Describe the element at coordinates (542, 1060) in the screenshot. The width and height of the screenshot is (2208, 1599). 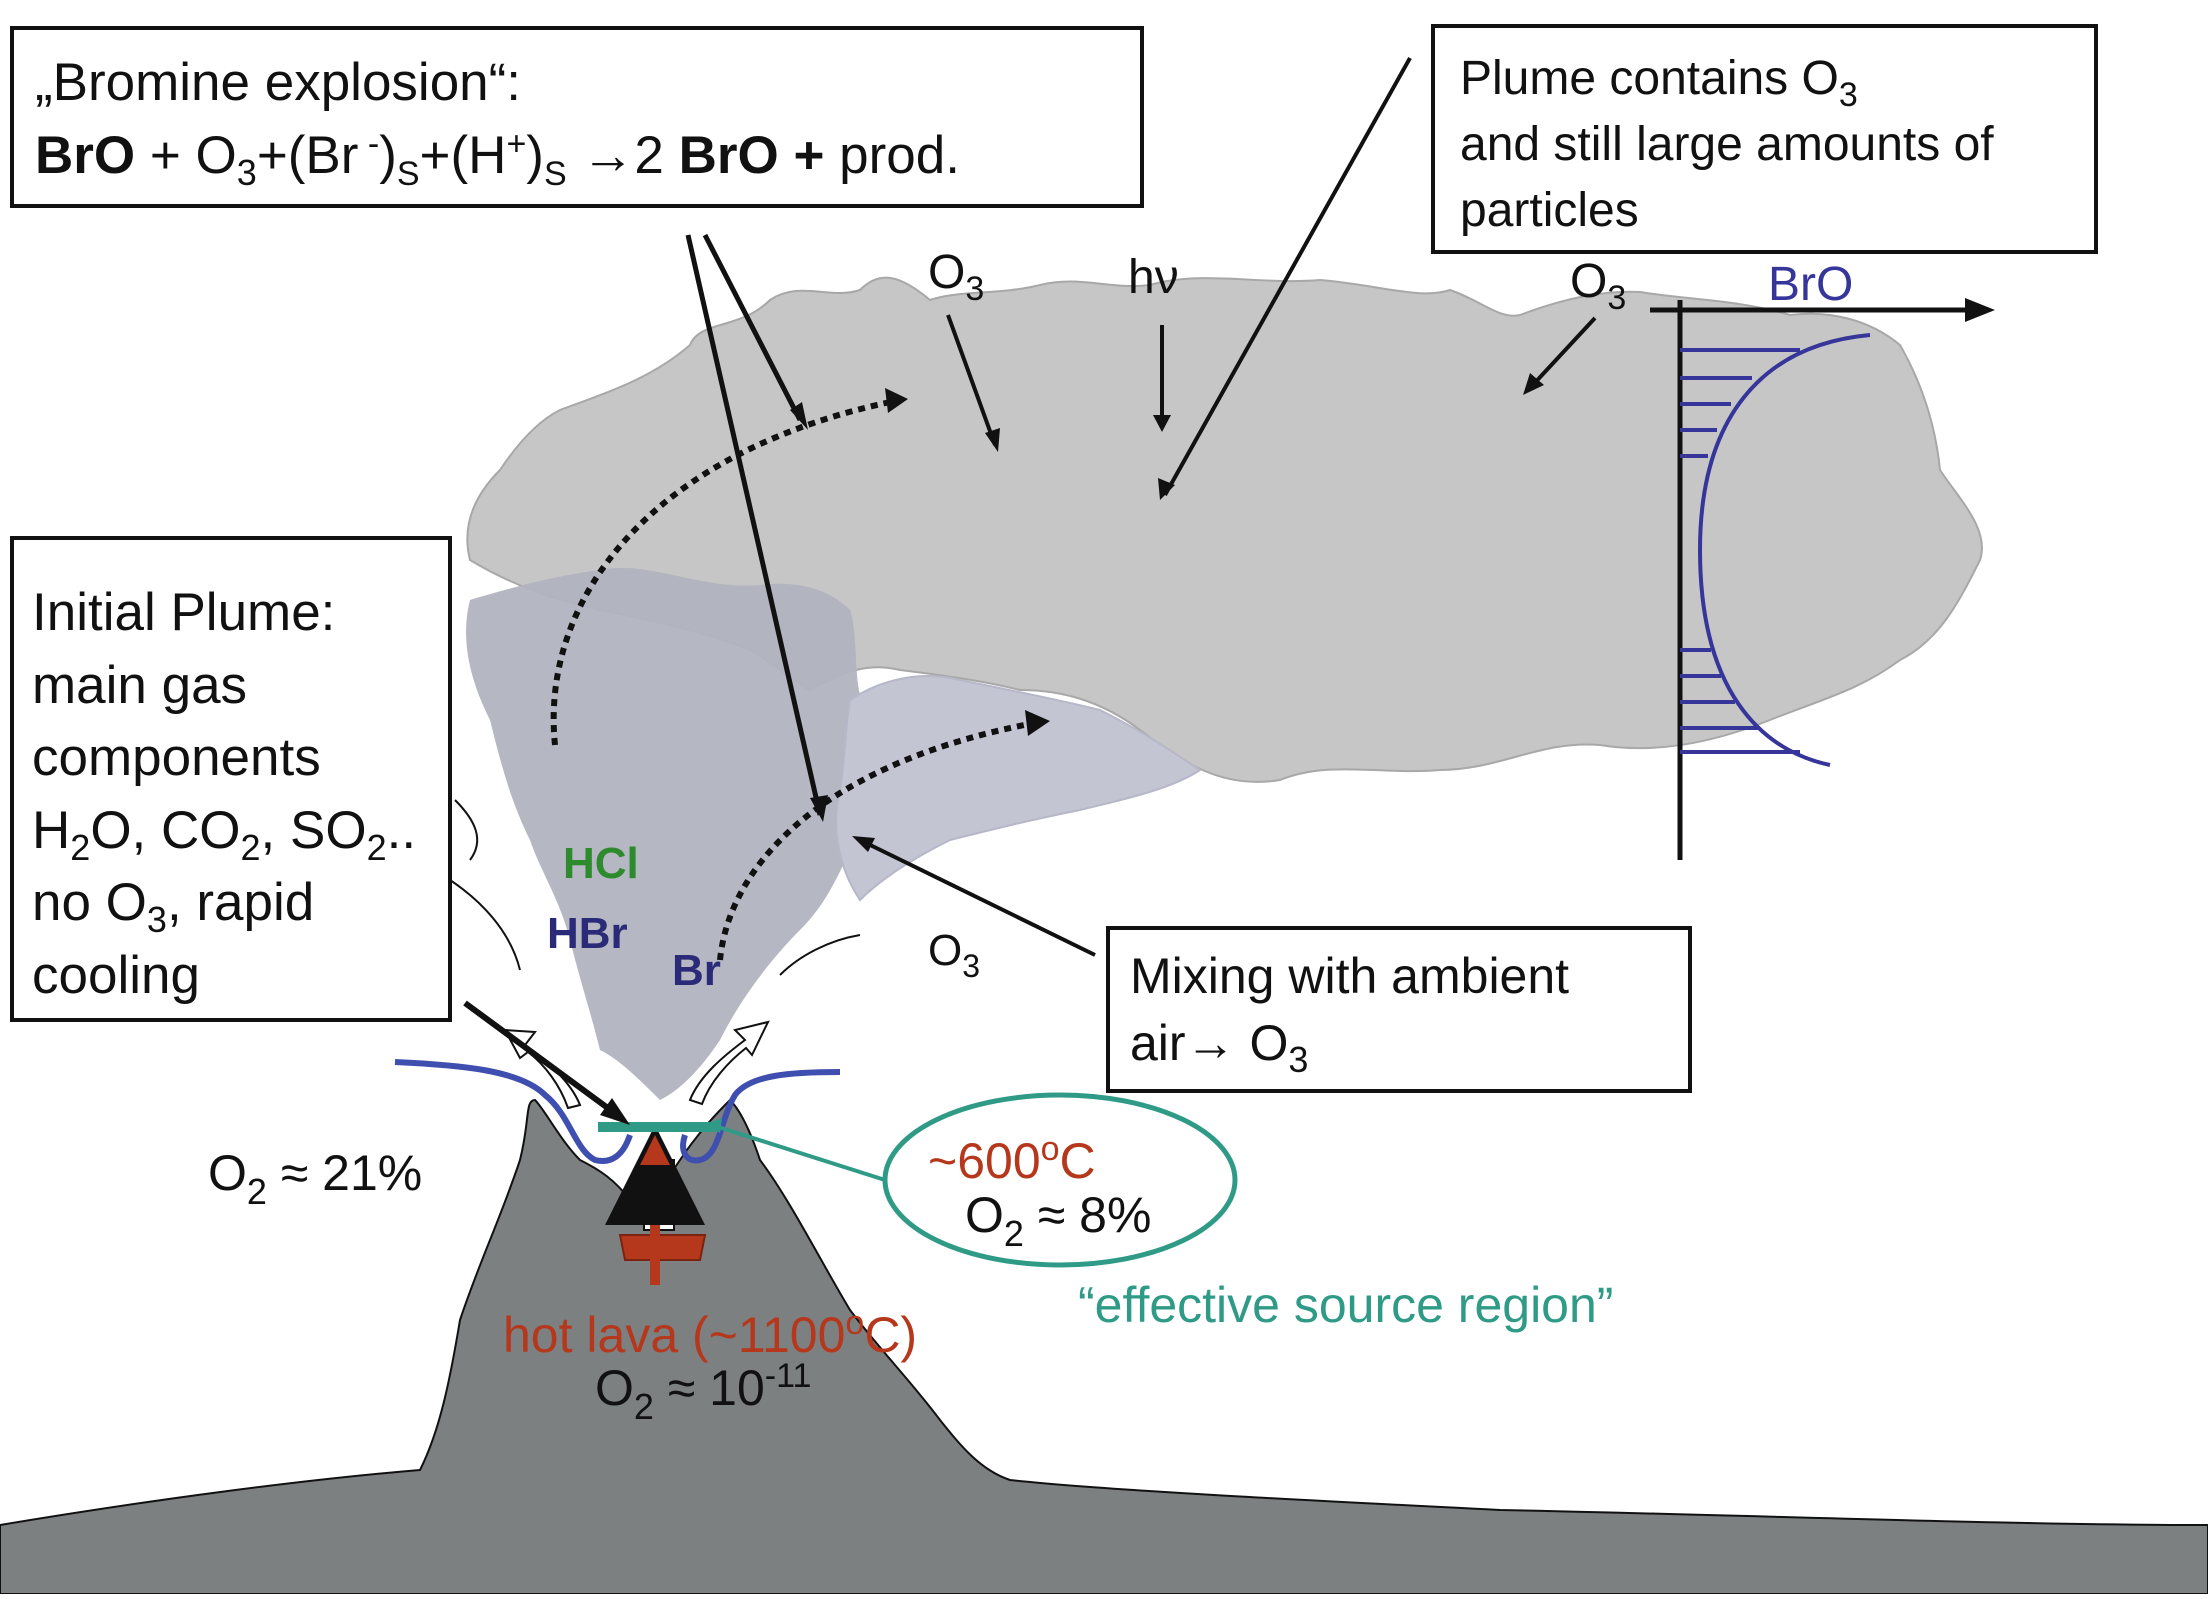
I see `pointer-initial-box` at that location.